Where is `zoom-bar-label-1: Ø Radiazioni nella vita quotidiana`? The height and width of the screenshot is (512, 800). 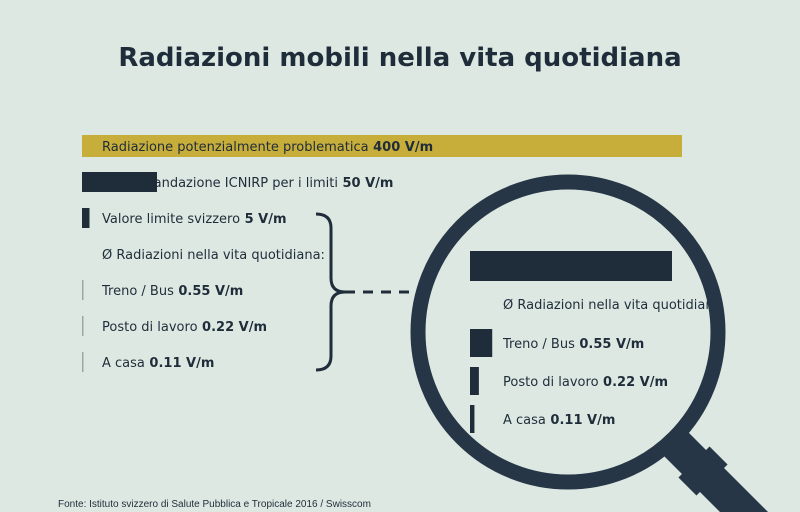 zoom-bar-label-1: Ø Radiazioni nella vita quotidiana is located at coordinates (612, 305).